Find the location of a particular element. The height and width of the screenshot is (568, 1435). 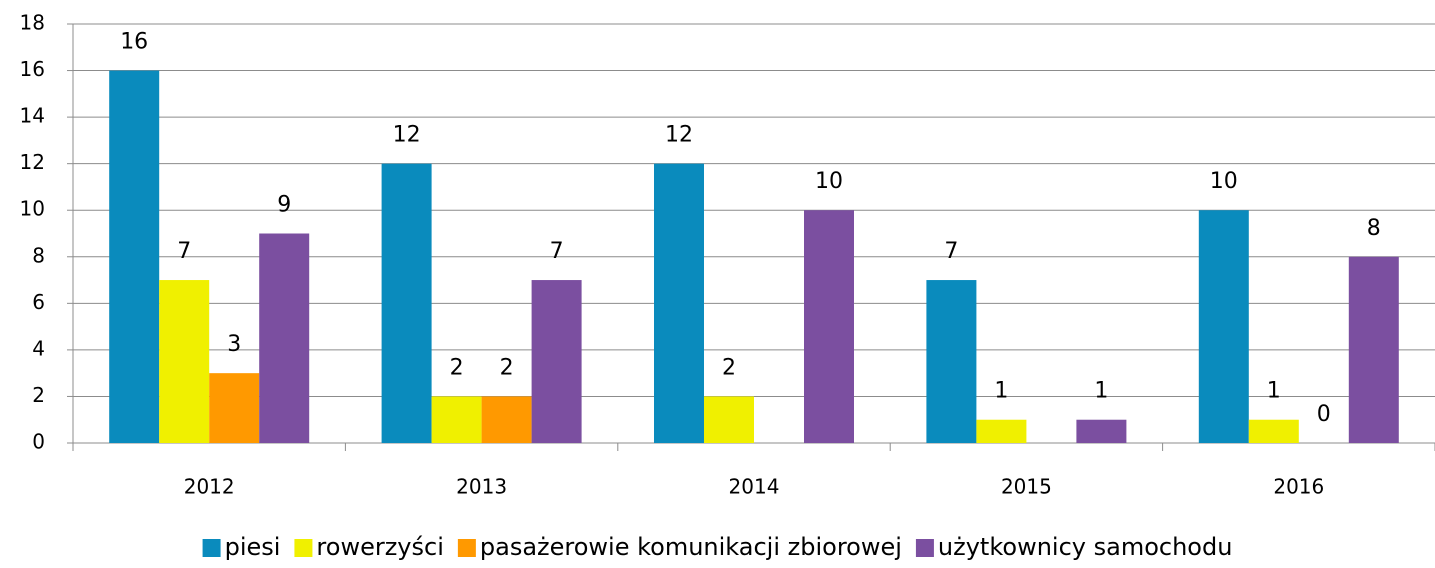

x-tick-label: 2014 is located at coordinates (754, 487).